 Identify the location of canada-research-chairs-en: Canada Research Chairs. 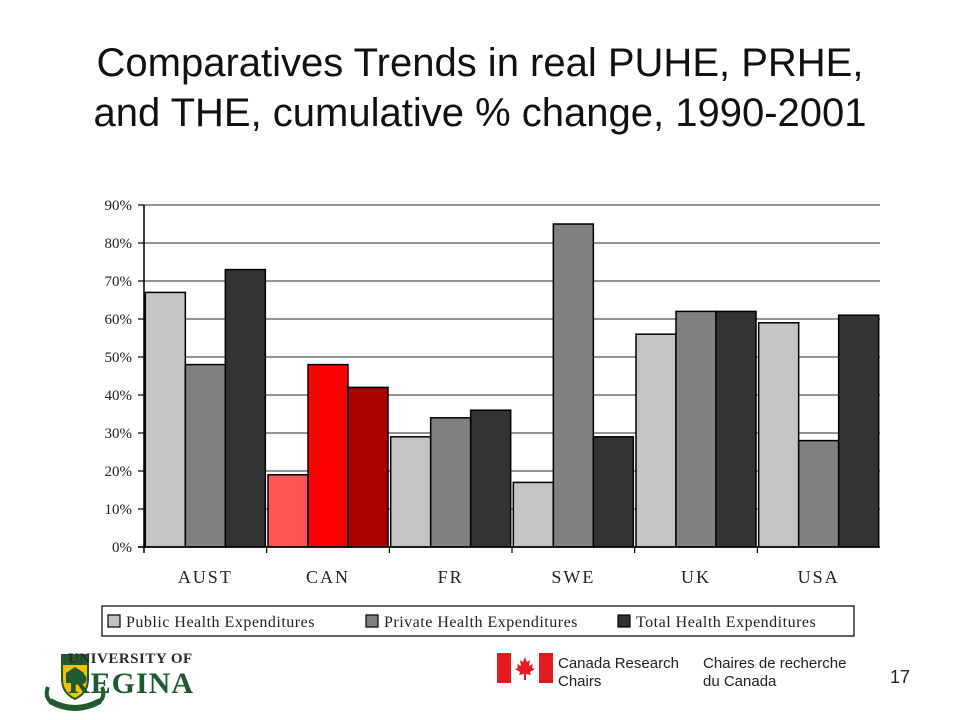
(628, 673).